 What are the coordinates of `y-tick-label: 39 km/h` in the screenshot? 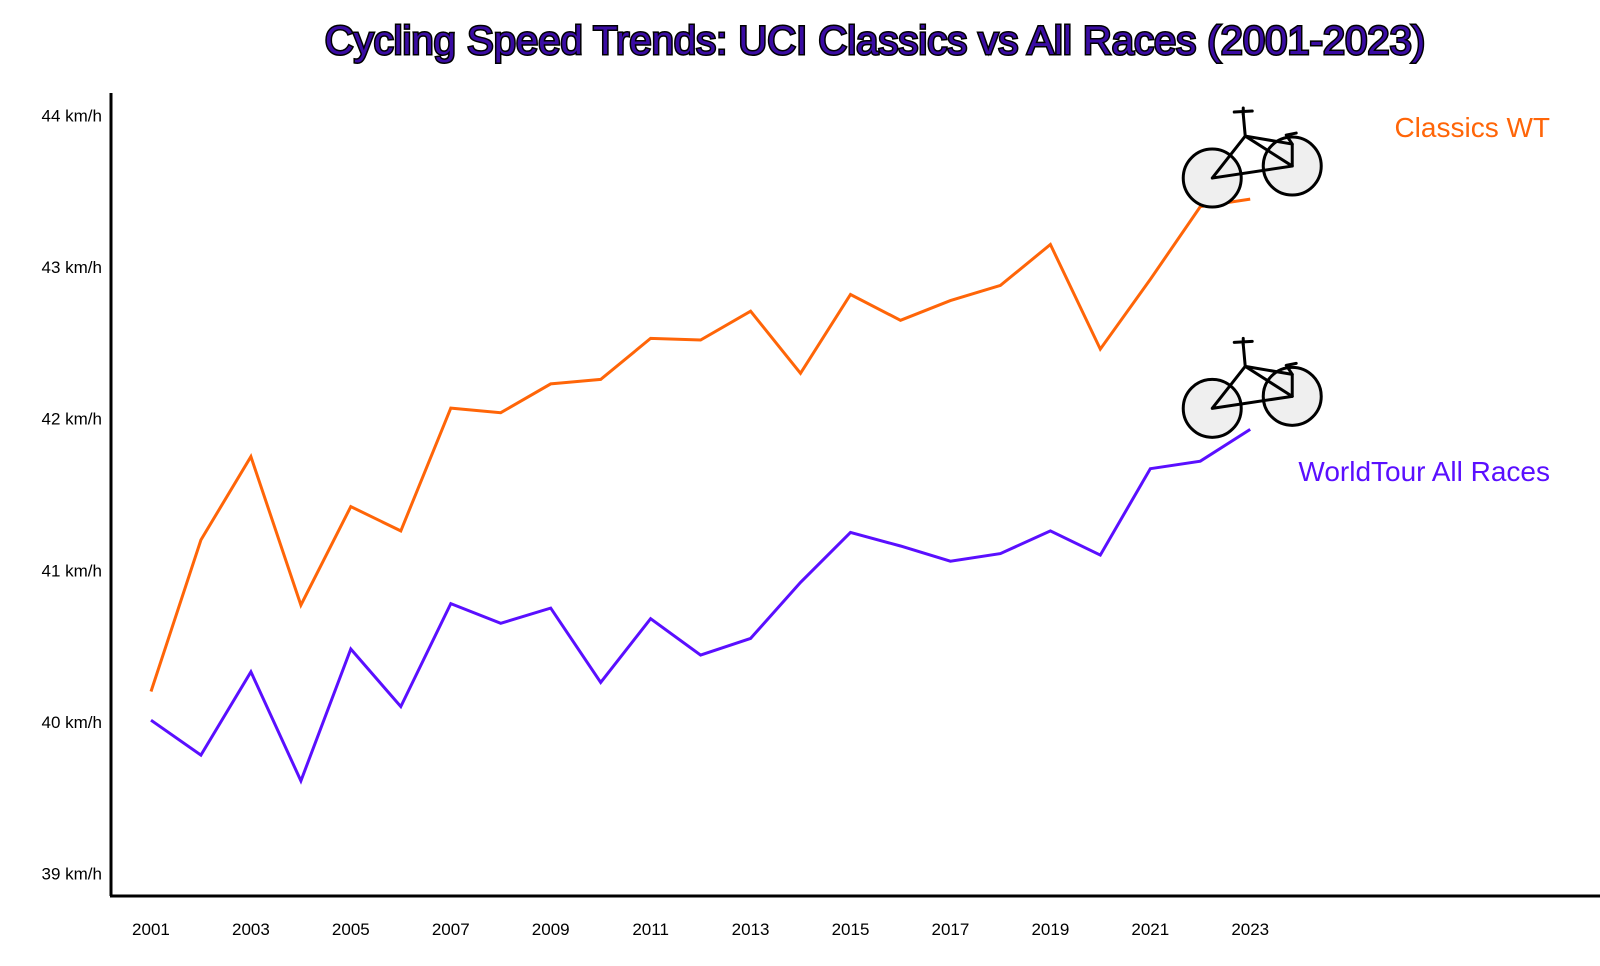 It's located at (72, 873).